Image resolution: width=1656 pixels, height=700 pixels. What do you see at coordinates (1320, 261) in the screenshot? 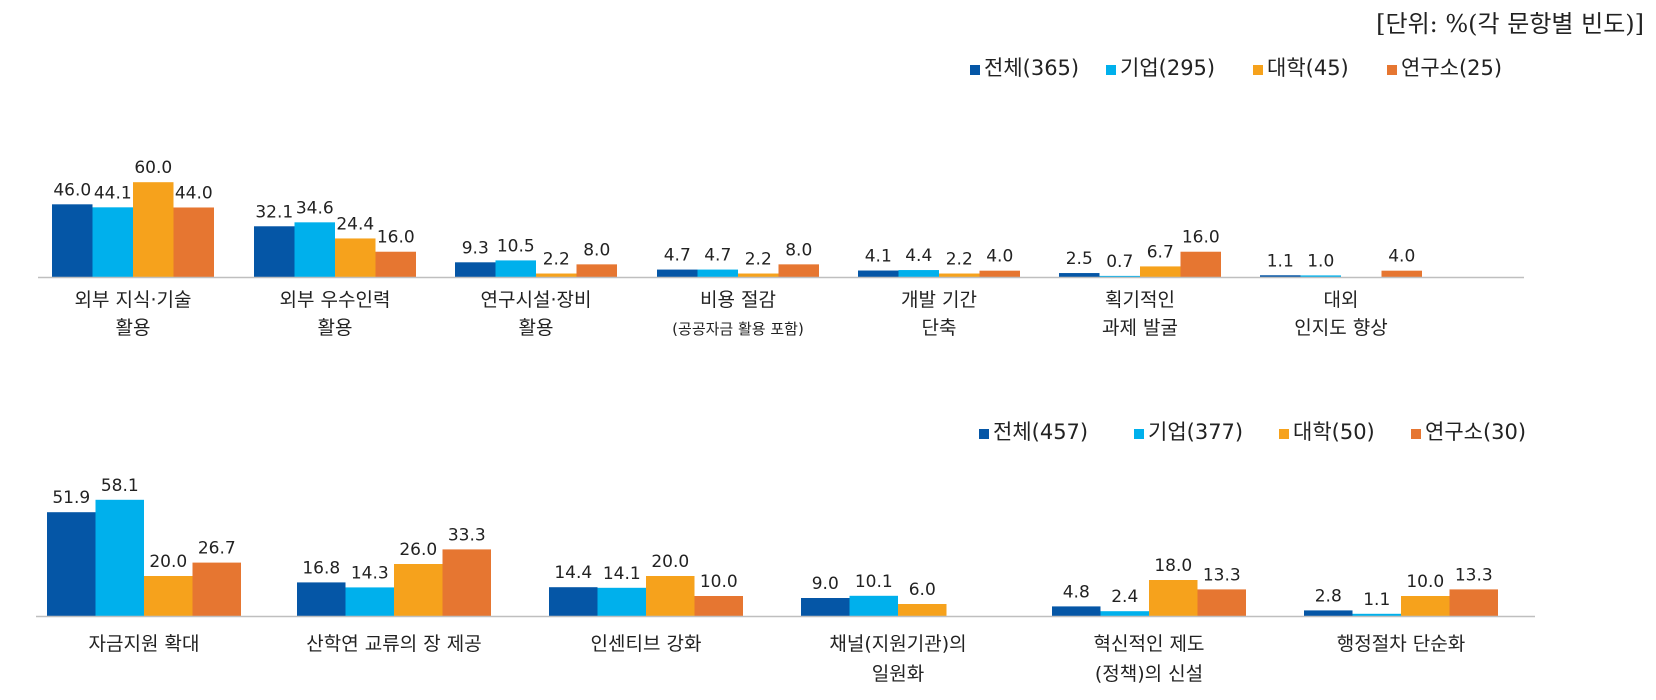
I see `data-label: 1.0` at bounding box center [1320, 261].